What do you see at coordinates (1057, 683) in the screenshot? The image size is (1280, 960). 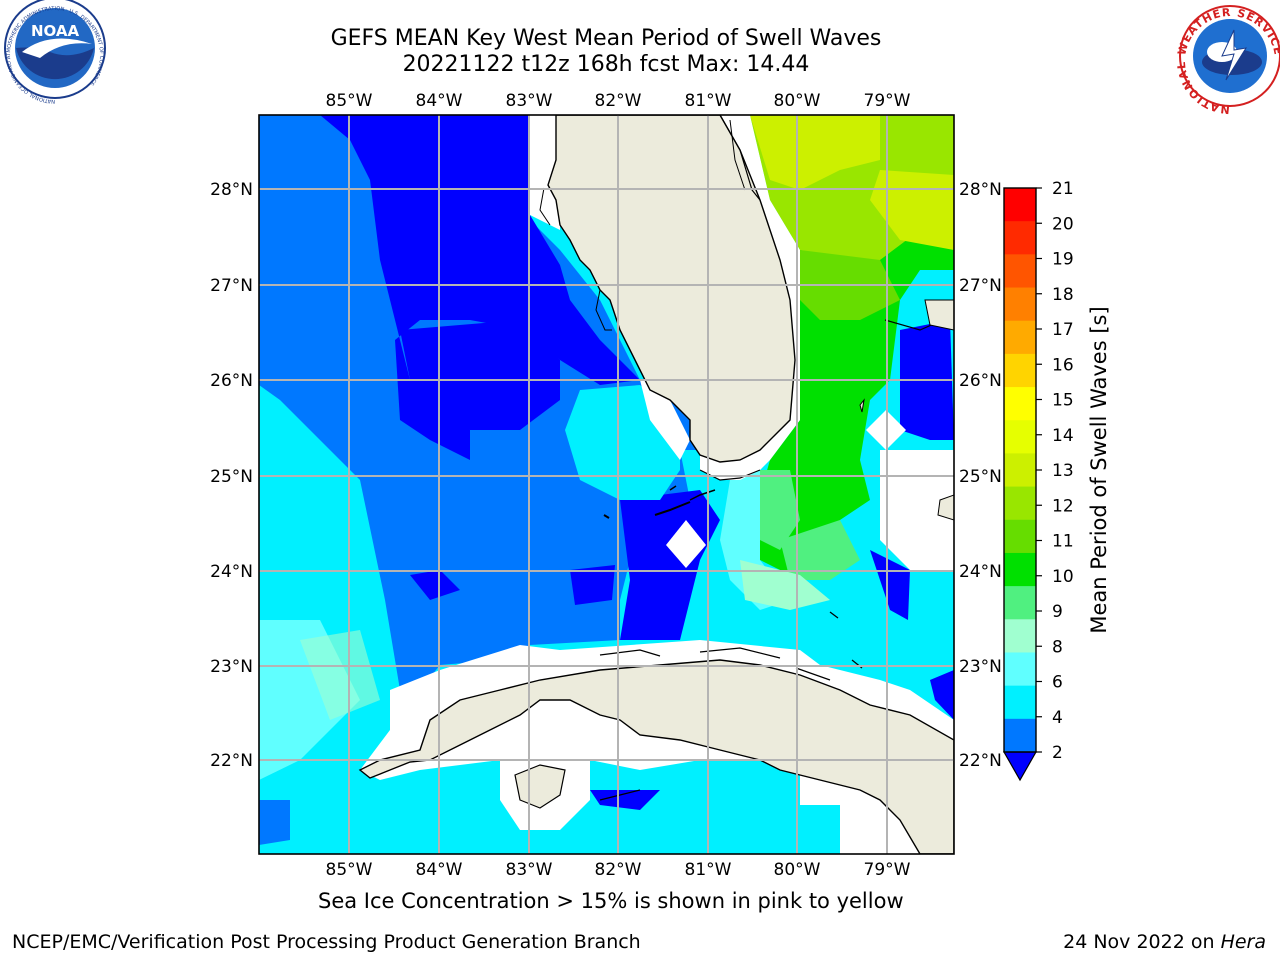 I see `colorbar-tick-label: 6` at bounding box center [1057, 683].